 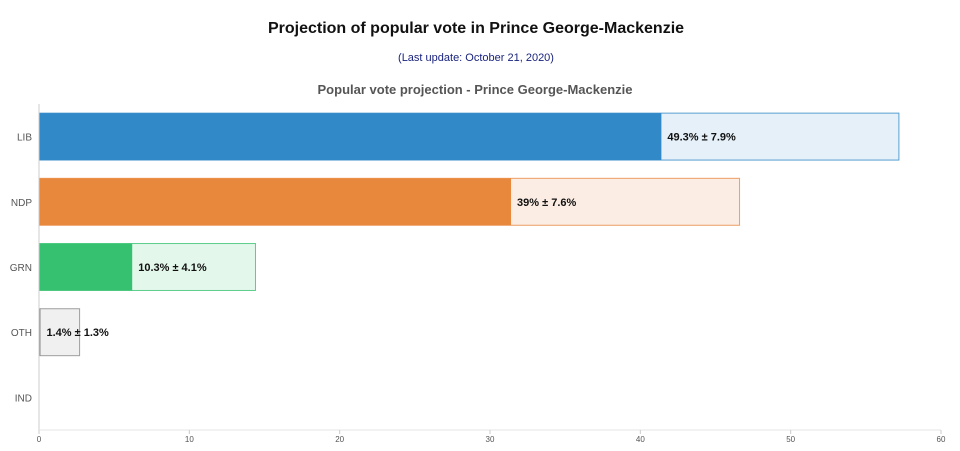 What do you see at coordinates (78, 333) in the screenshot?
I see `data-label: 1.4% ± 1.3%` at bounding box center [78, 333].